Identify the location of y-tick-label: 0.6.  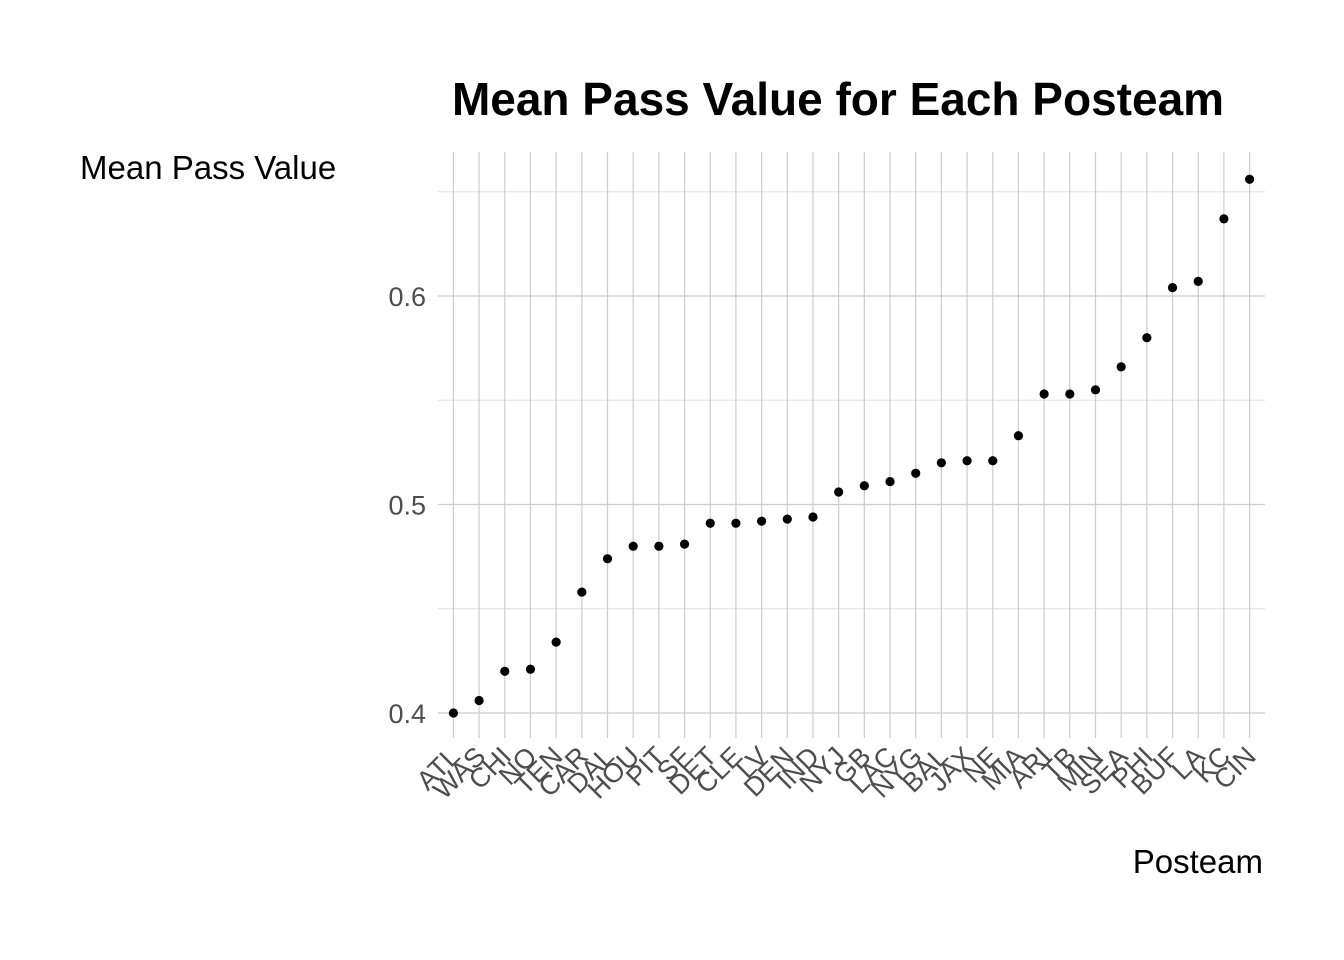
(407, 297).